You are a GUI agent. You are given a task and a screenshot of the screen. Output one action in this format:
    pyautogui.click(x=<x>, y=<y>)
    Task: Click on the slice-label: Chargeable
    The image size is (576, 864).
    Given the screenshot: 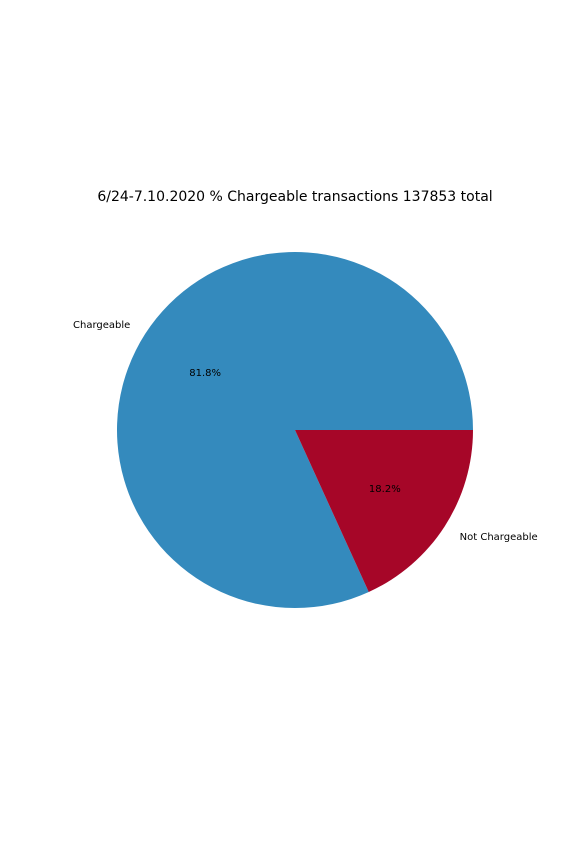 What is the action you would take?
    pyautogui.click(x=101, y=325)
    